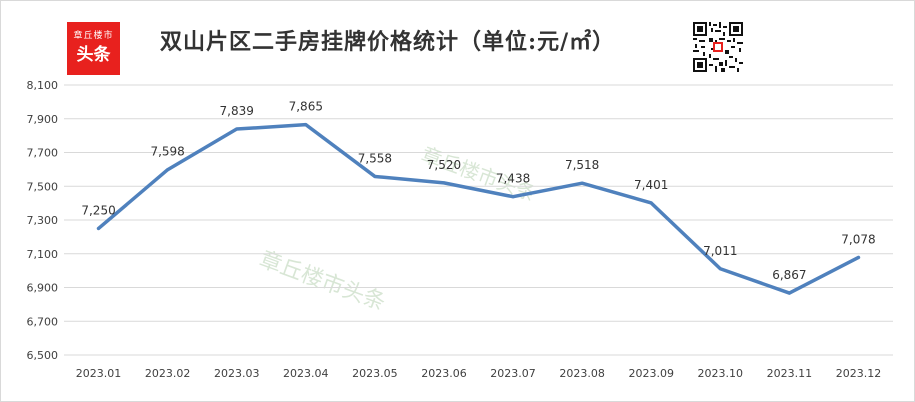  I want to click on logo-line2: 头条, so click(93, 55).